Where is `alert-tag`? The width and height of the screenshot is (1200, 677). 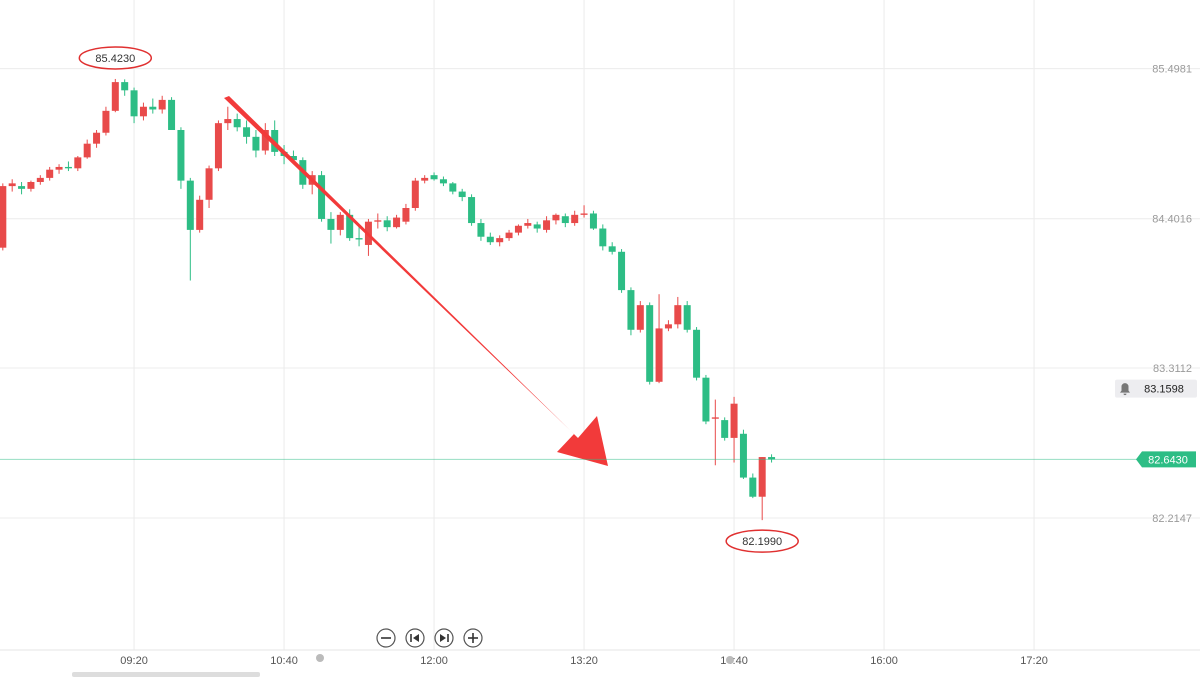 alert-tag is located at coordinates (1156, 388).